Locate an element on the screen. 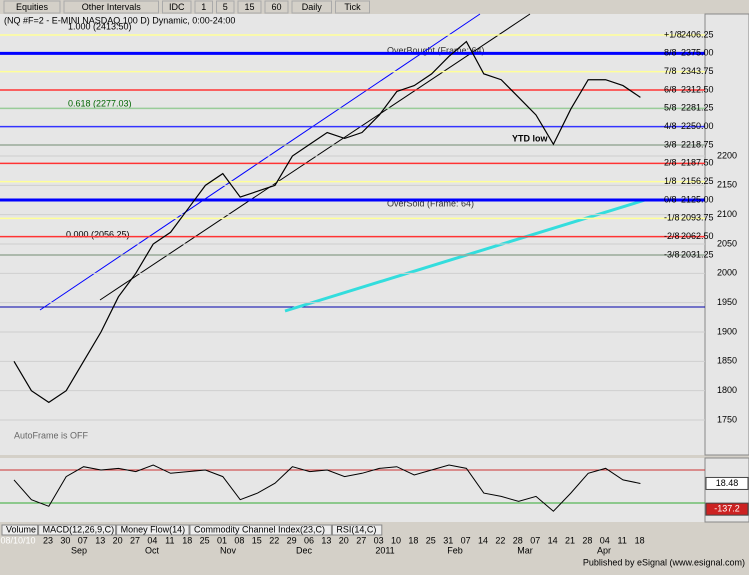 The image size is (749, 575). toolbar-label: IDC is located at coordinates (177, 7).